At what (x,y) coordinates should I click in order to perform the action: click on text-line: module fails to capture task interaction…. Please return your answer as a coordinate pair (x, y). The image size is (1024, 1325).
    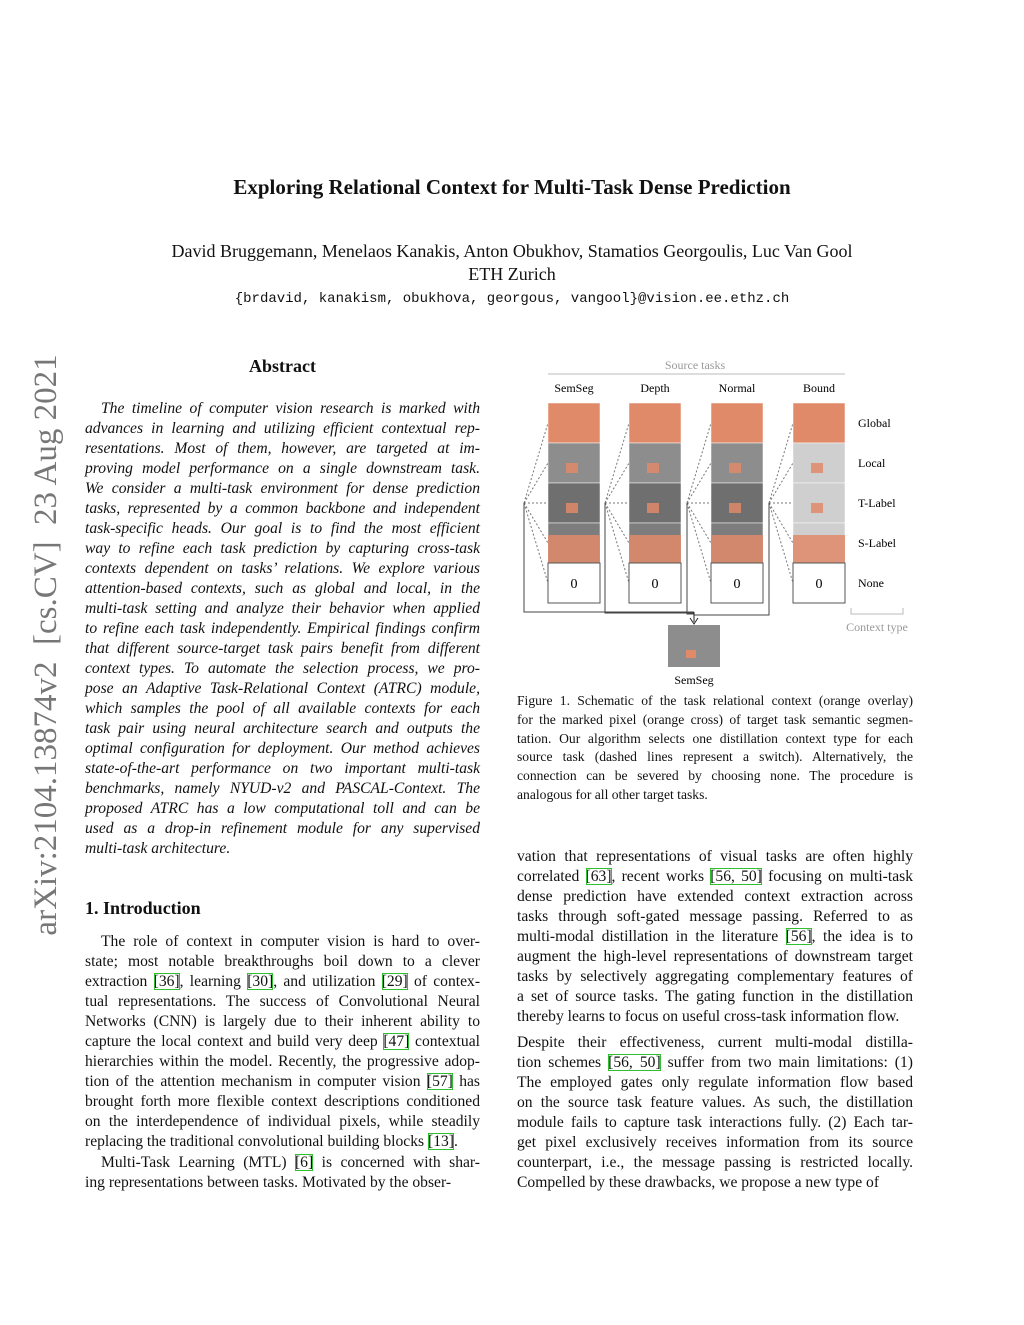
    Looking at the image, I should click on (715, 1122).